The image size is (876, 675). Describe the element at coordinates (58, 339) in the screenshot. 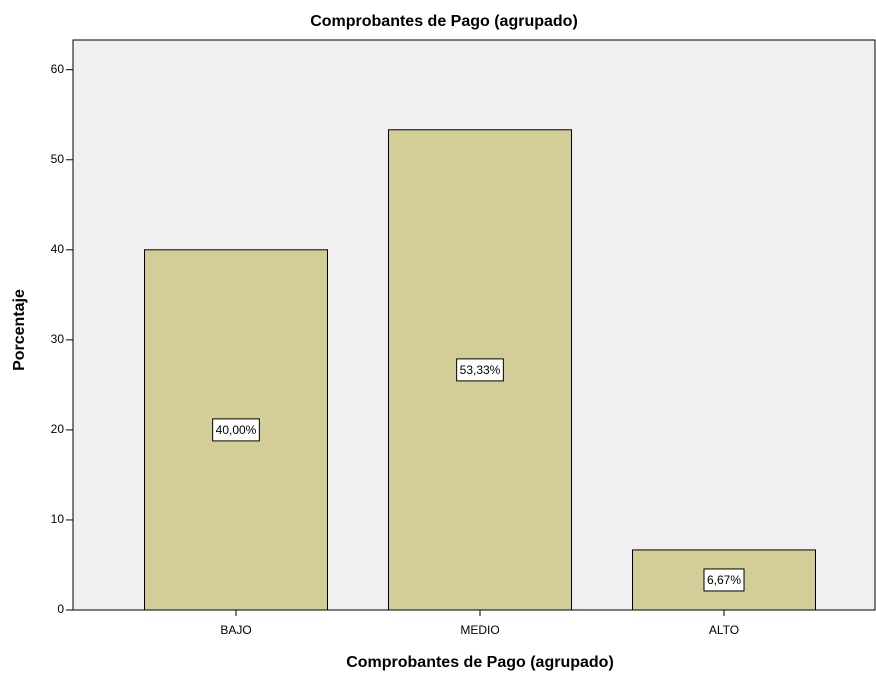

I see `y-tick-label: 30` at that location.